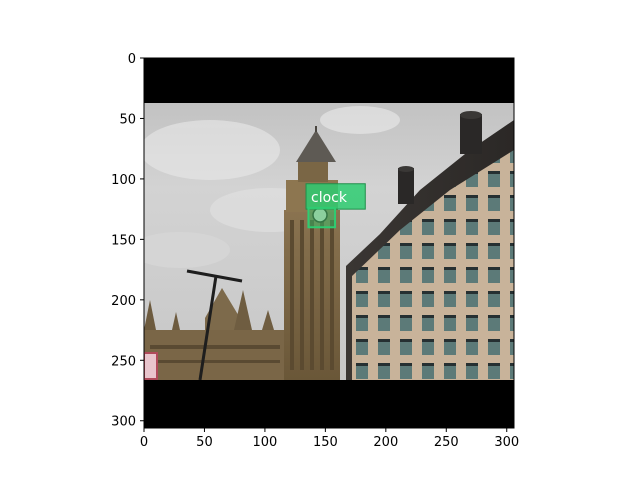  Describe the element at coordinates (127, 119) in the screenshot. I see `y-tick-label: 50` at that location.